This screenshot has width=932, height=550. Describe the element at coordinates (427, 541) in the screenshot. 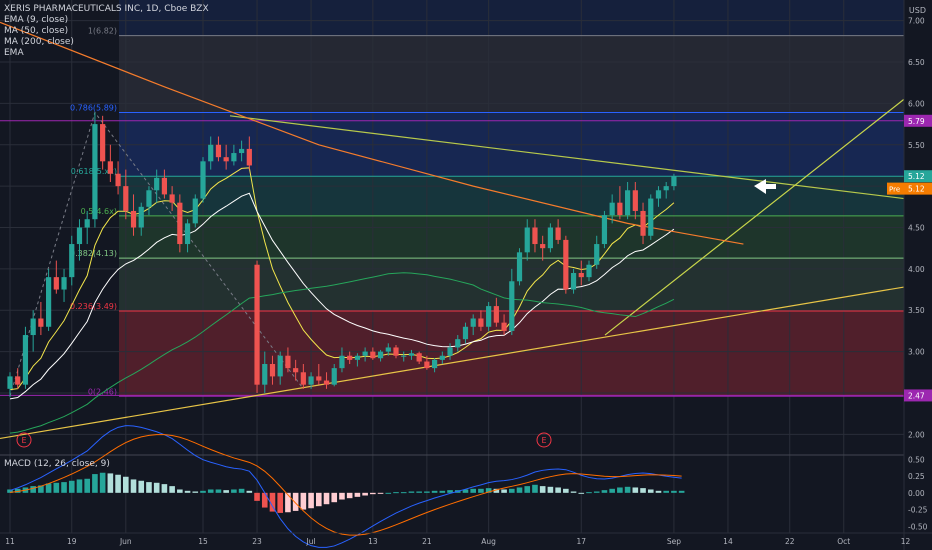

I see `time-tick-label: 21` at that location.